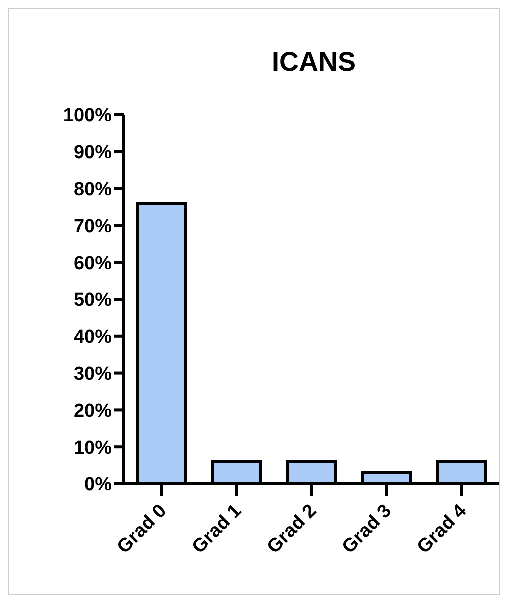  I want to click on y-tick-label: 0%, so click(98, 485).